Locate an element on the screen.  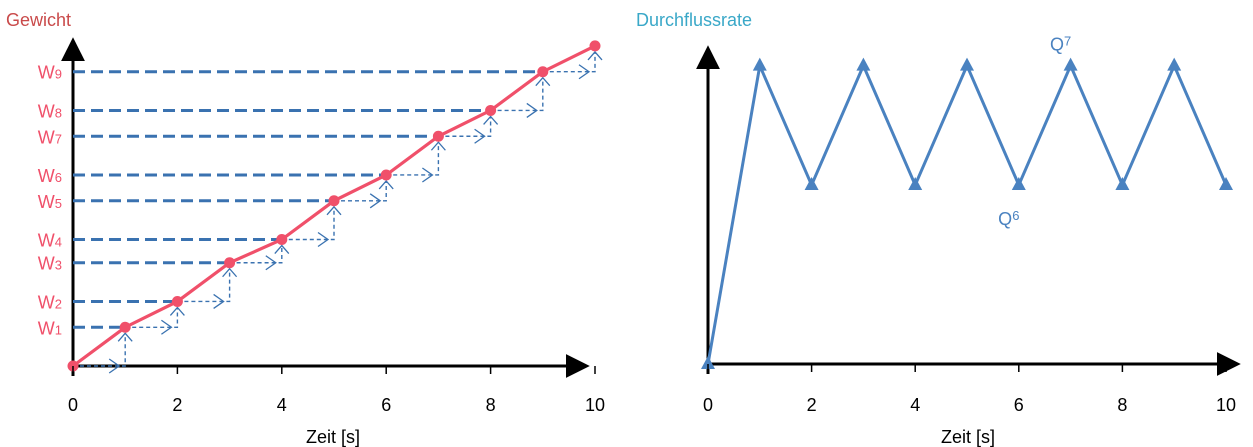
w-level-label: W8 is located at coordinates (50, 111).